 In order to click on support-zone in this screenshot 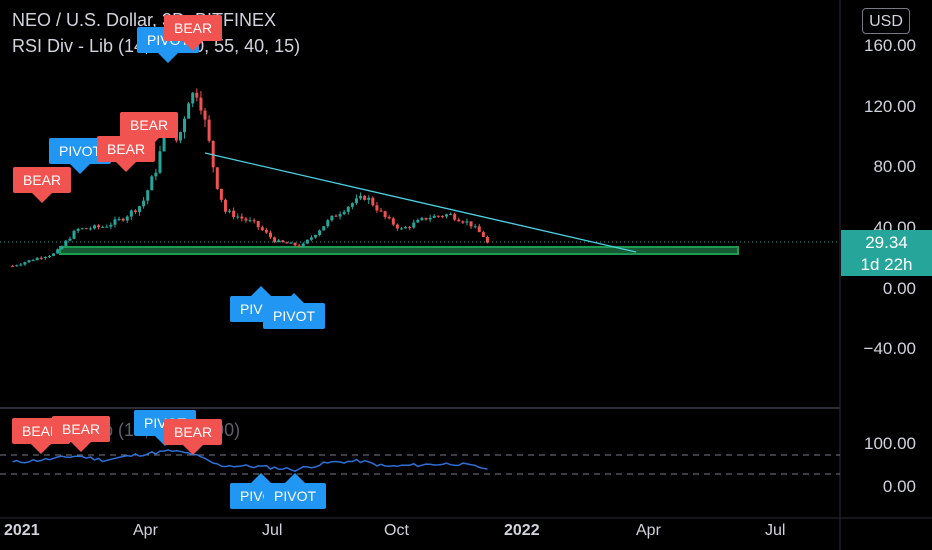, I will do `click(399, 250)`.